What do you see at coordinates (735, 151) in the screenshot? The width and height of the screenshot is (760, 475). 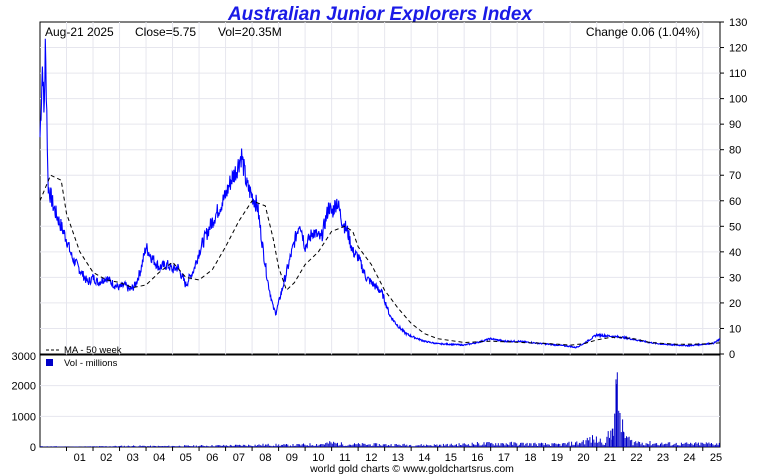 I see `price-tick-label: 80` at bounding box center [735, 151].